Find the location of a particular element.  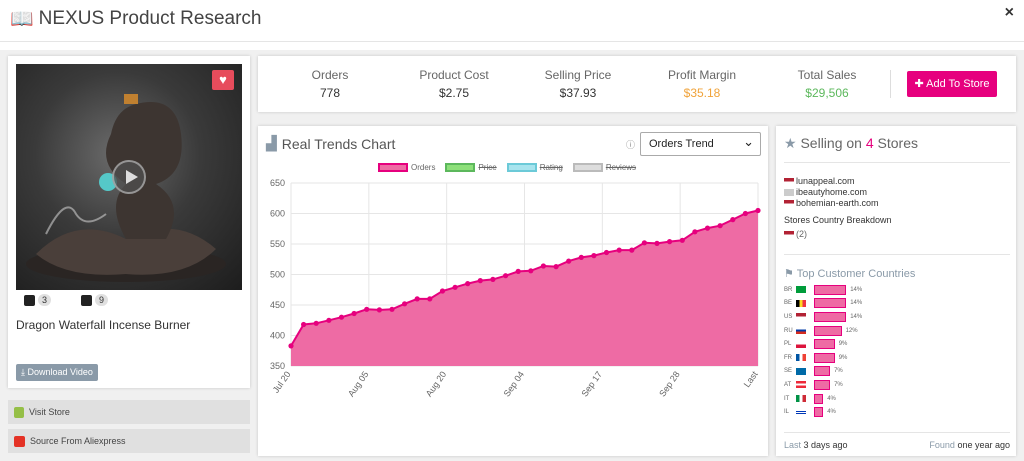

aliexpress-icon is located at coordinates (19, 441).